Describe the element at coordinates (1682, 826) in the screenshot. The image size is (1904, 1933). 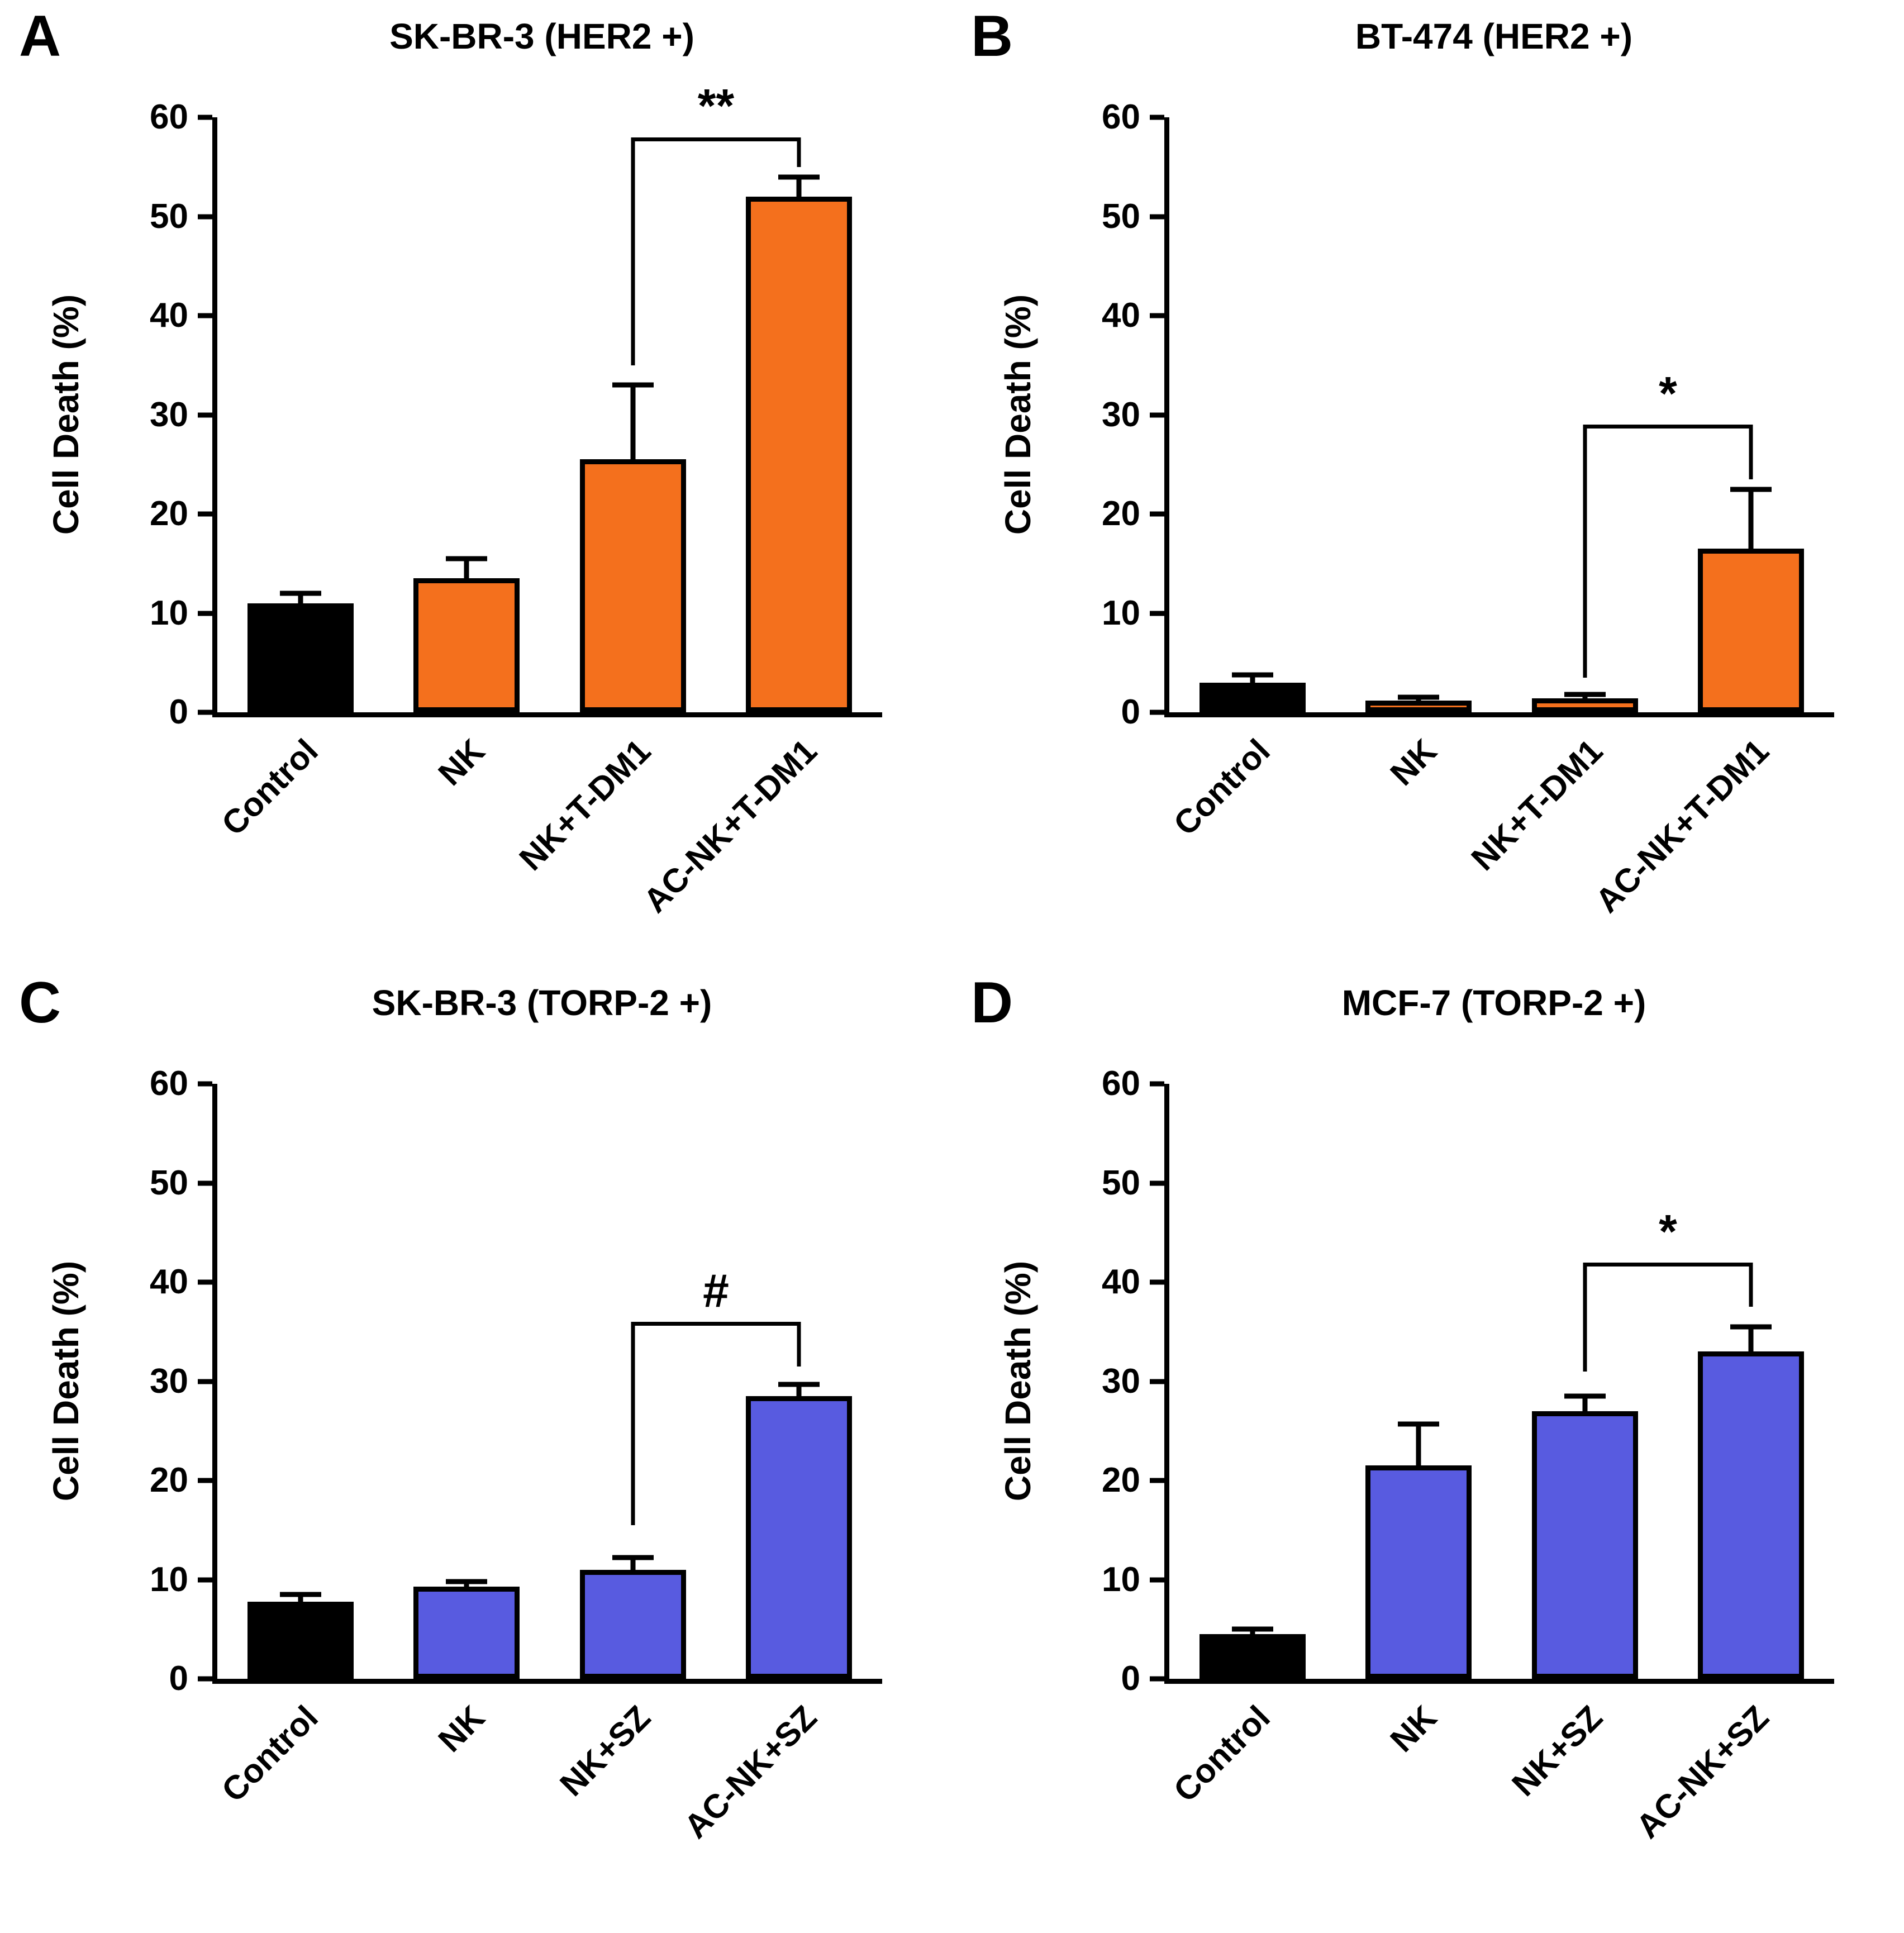
I see `x-axis-label: AC-NK+T-DM1` at that location.